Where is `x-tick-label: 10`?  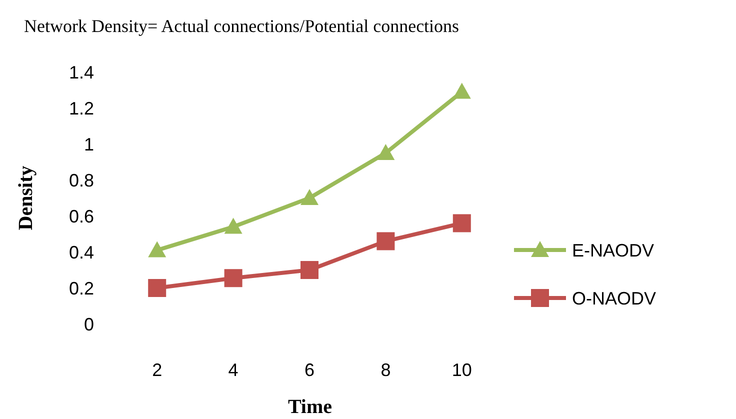
x-tick-label: 10 is located at coordinates (462, 370).